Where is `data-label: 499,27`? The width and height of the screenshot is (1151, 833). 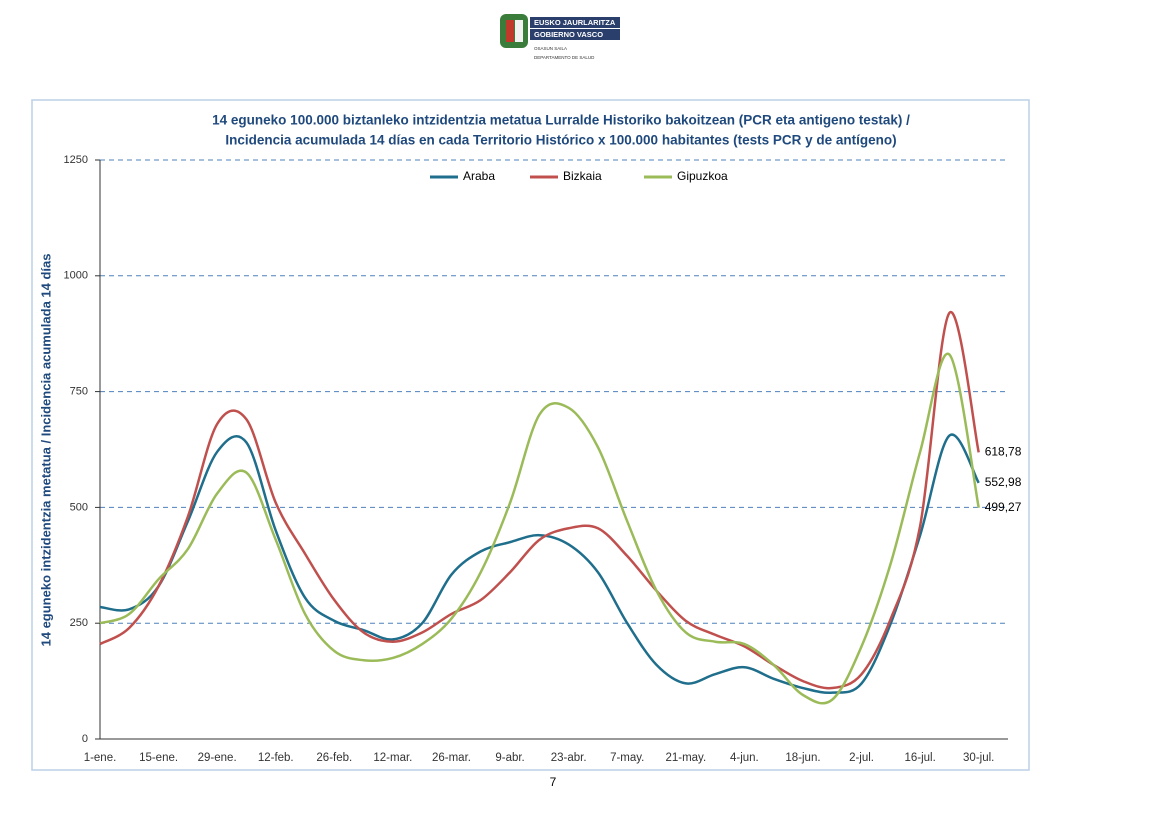 data-label: 499,27 is located at coordinates (1003, 507).